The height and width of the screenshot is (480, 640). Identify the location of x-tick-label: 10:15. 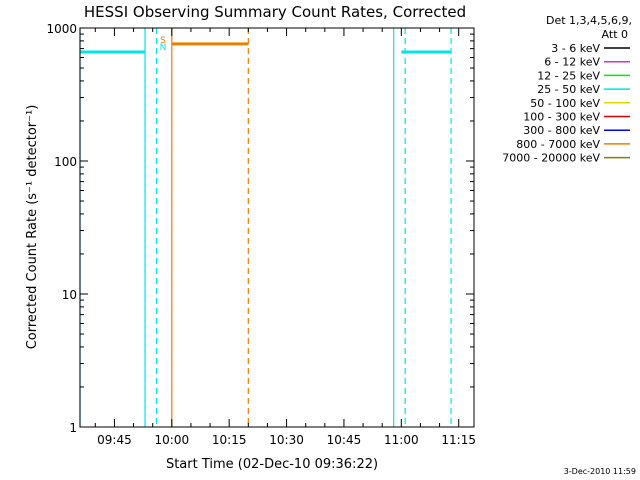
(229, 440).